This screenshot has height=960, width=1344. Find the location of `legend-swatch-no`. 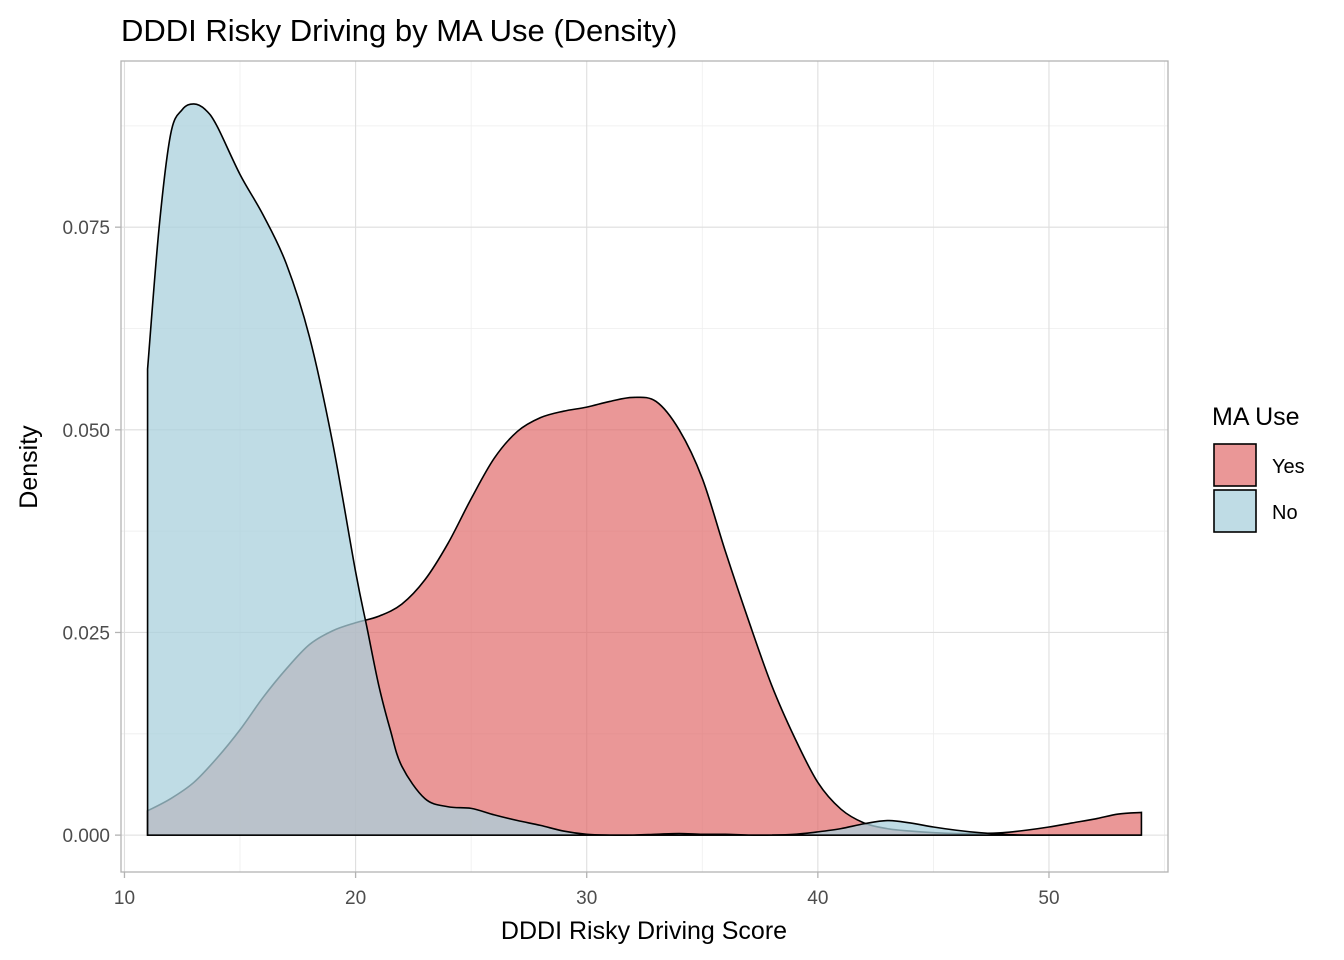

legend-swatch-no is located at coordinates (1235, 511).